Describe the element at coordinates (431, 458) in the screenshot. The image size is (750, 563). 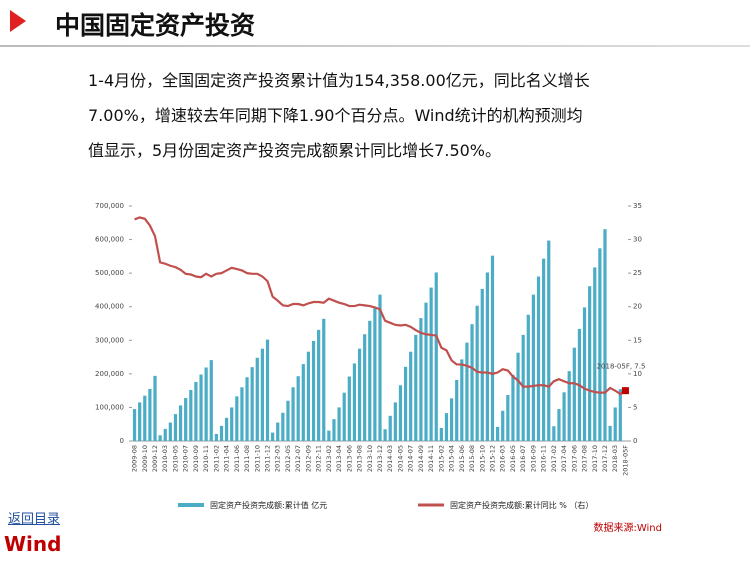
I see `x-tick-label: 2014-11` at that location.